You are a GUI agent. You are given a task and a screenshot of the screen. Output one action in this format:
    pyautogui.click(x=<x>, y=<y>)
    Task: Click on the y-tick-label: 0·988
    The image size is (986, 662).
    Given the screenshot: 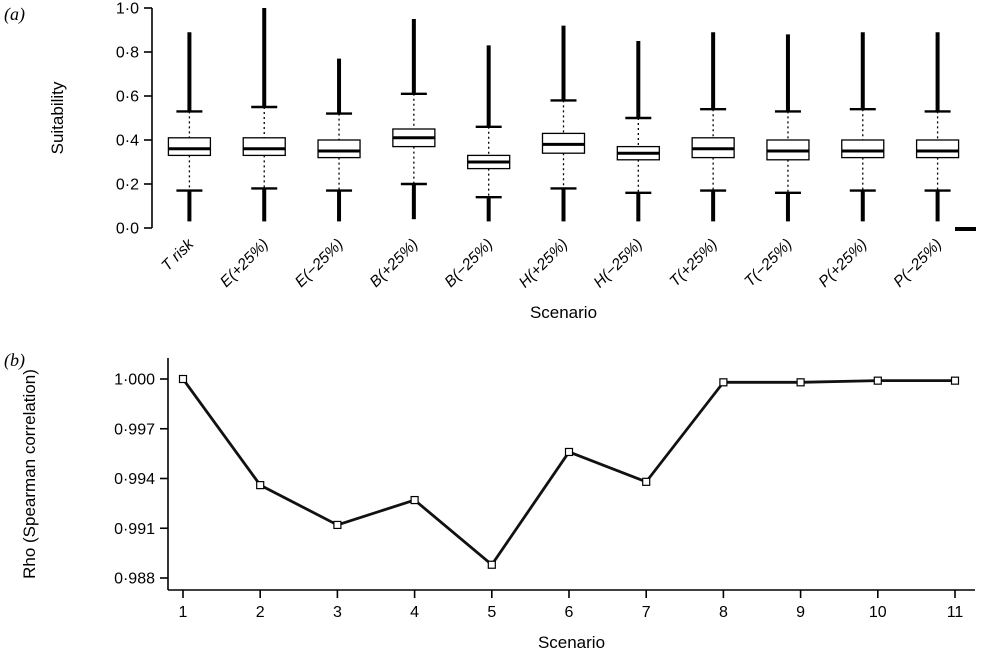 What is the action you would take?
    pyautogui.click(x=134, y=579)
    